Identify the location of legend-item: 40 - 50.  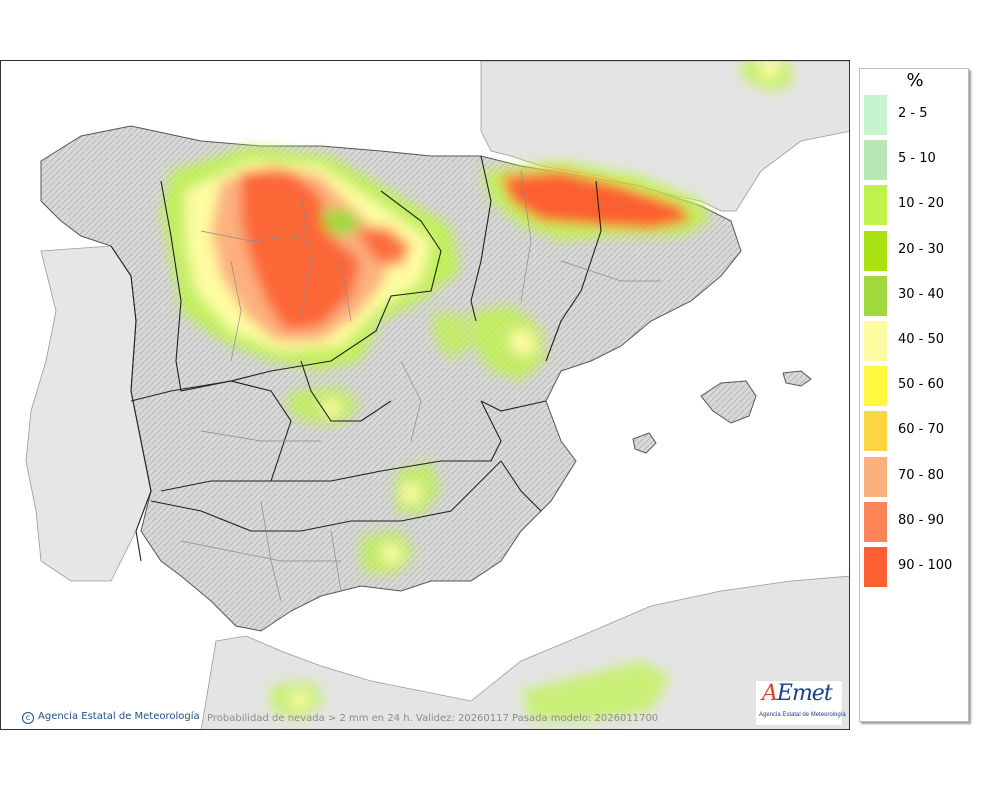
(914, 341).